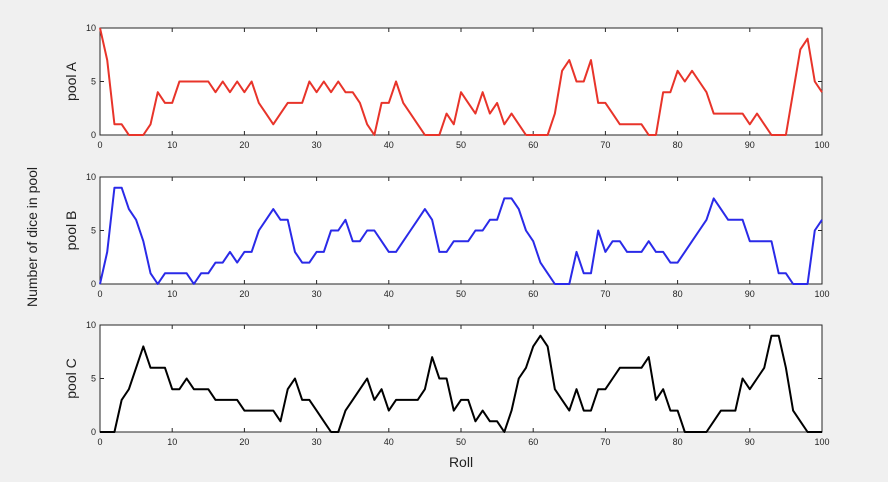 The width and height of the screenshot is (888, 482). Describe the element at coordinates (461, 462) in the screenshot. I see `figure-xlabel: Roll` at that location.